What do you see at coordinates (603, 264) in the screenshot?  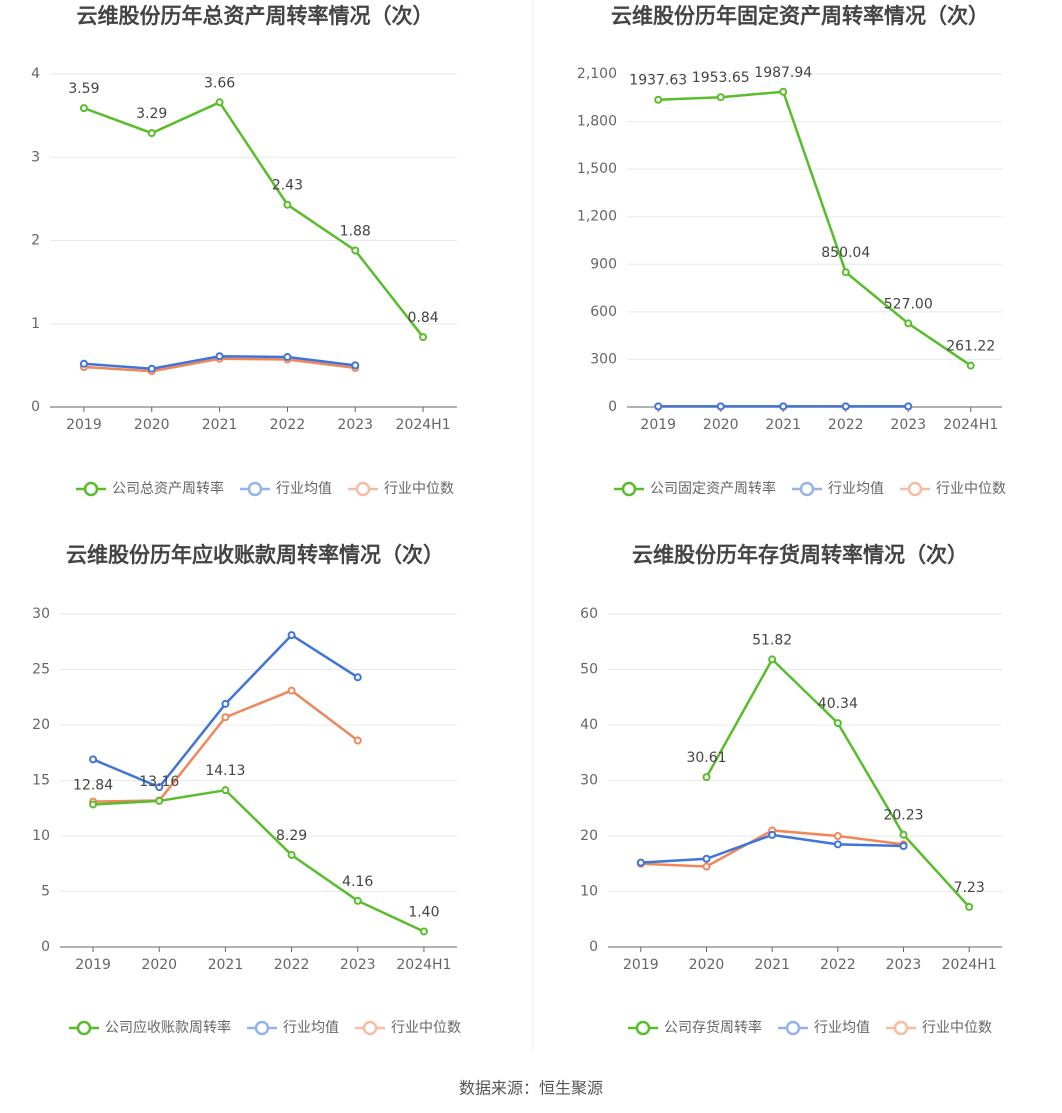 I see `y-tick-label: 900` at bounding box center [603, 264].